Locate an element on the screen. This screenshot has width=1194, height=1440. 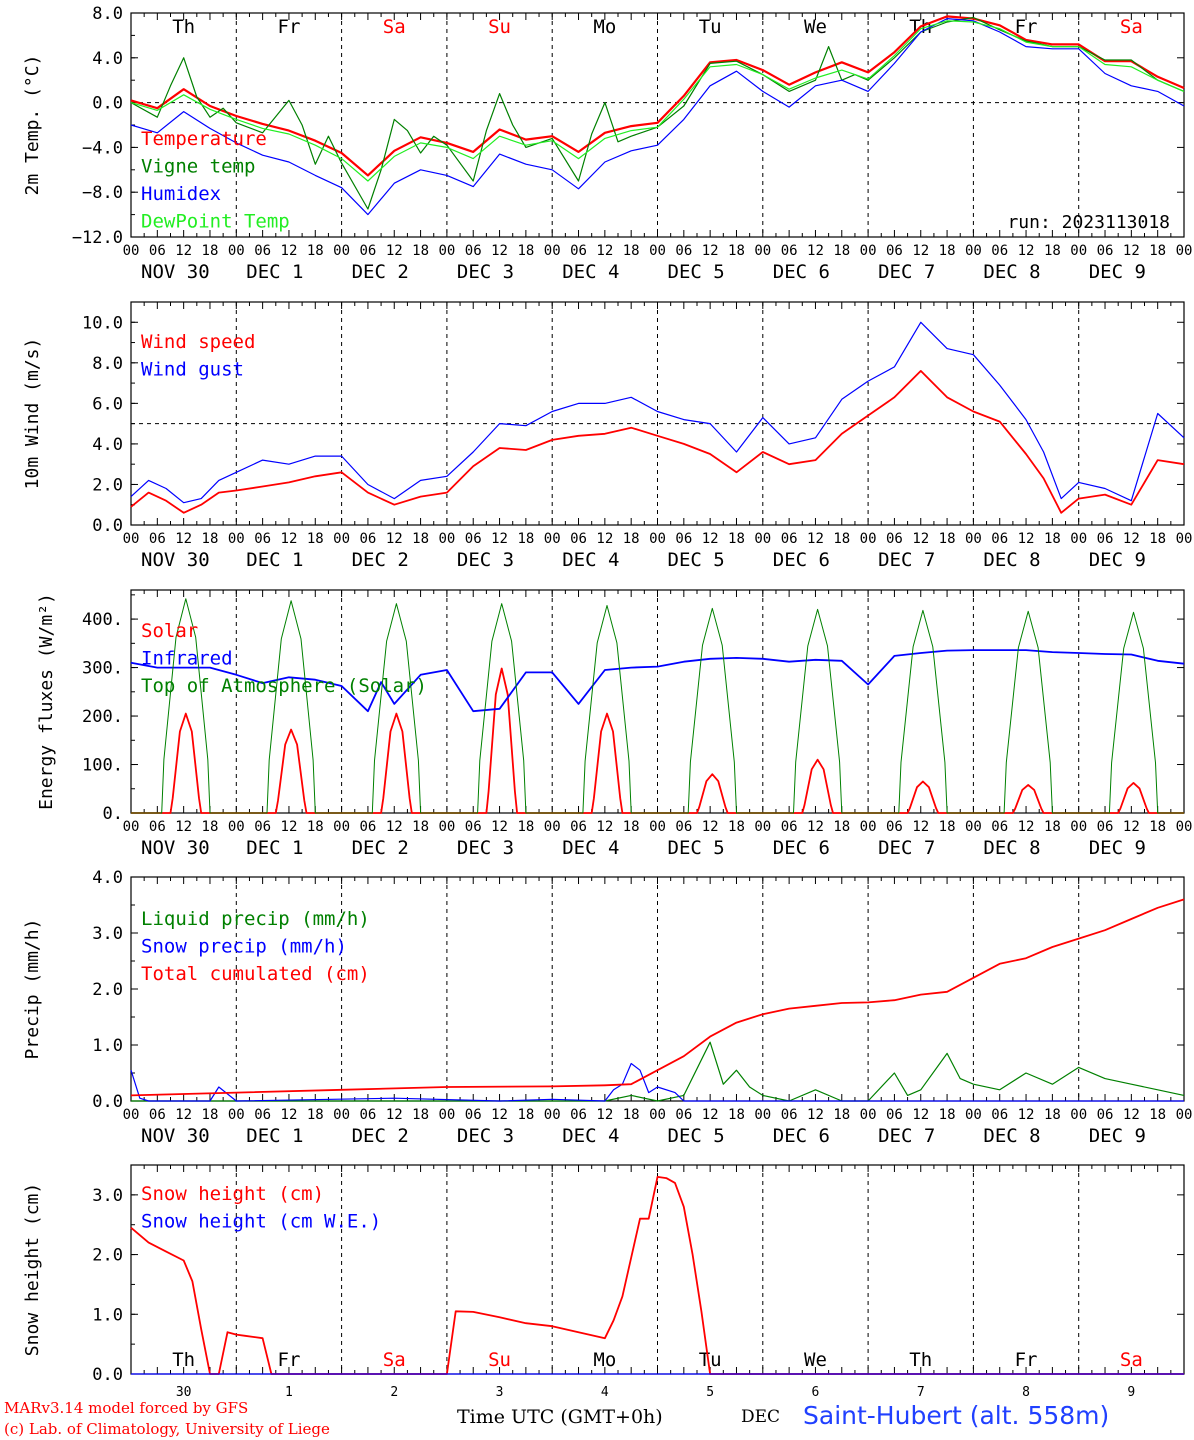
date-label: DEC 3 is located at coordinates (485, 272).